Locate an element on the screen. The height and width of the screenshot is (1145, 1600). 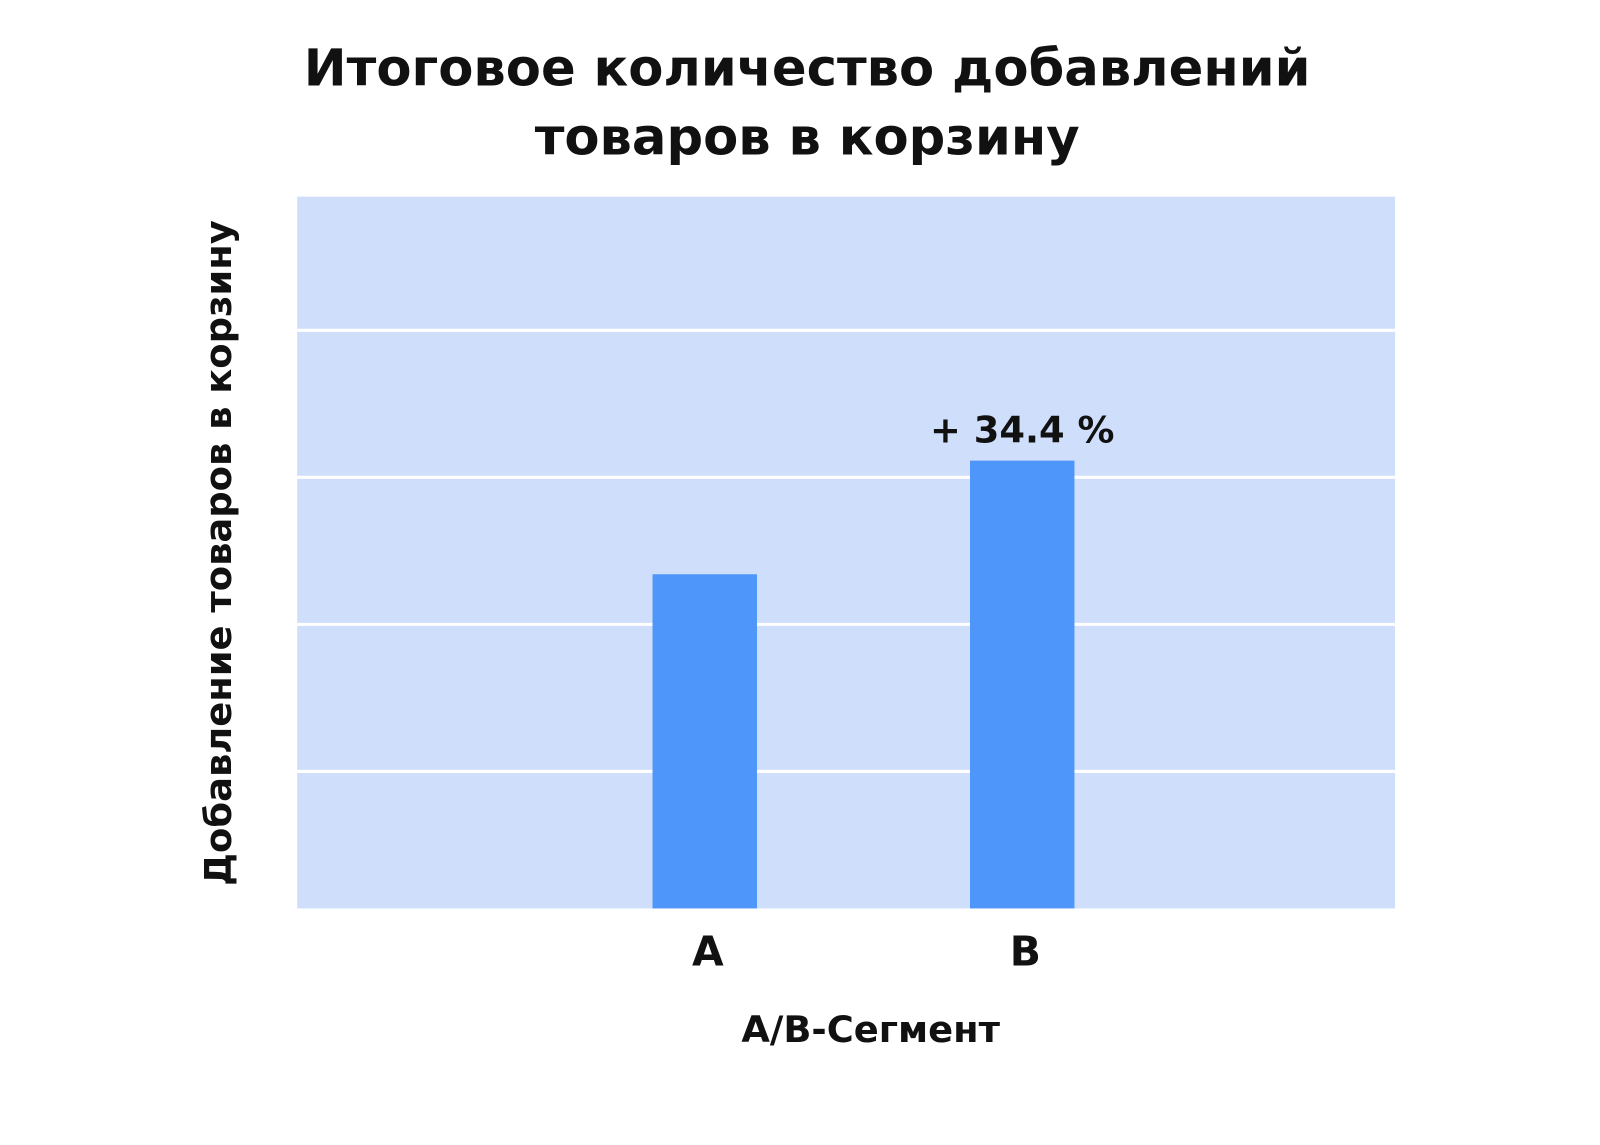
x-axis-label: A/B-Сегмент is located at coordinates (870, 1029).